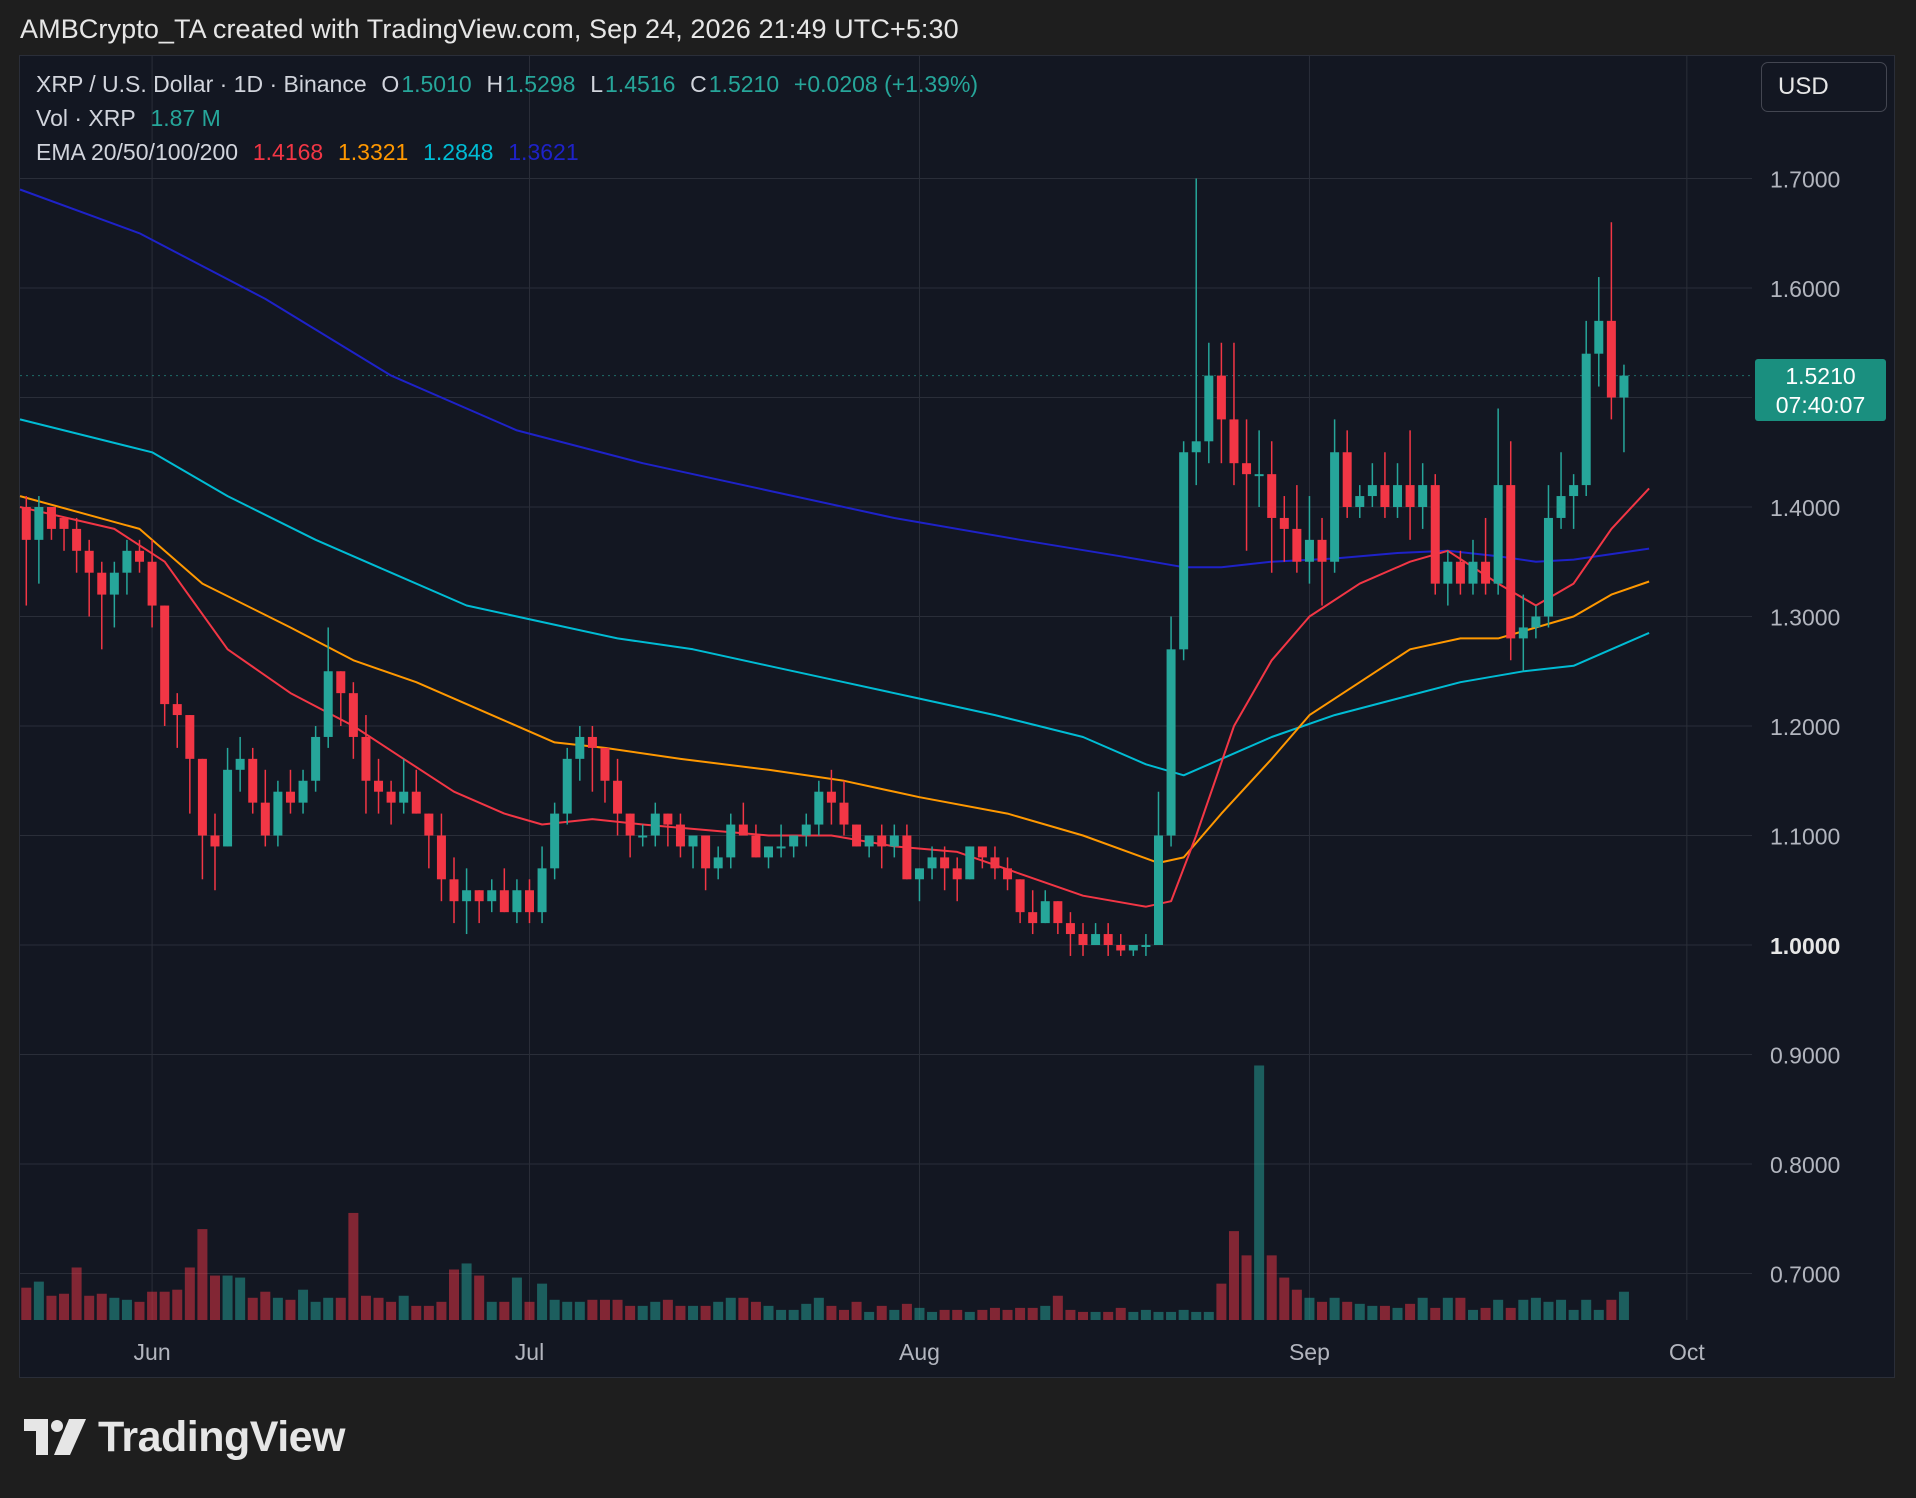 This screenshot has height=1498, width=1916. I want to click on legend-ema50-value: 1.3321, so click(373, 152).